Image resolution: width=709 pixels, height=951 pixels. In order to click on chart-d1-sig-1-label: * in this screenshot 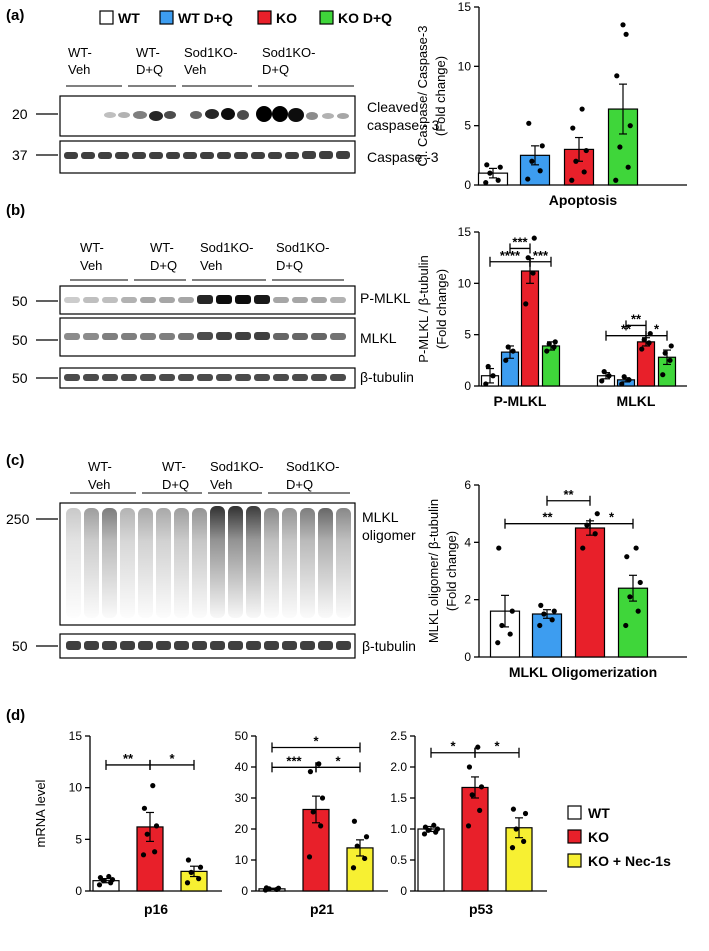, I will do `click(172, 758)`.